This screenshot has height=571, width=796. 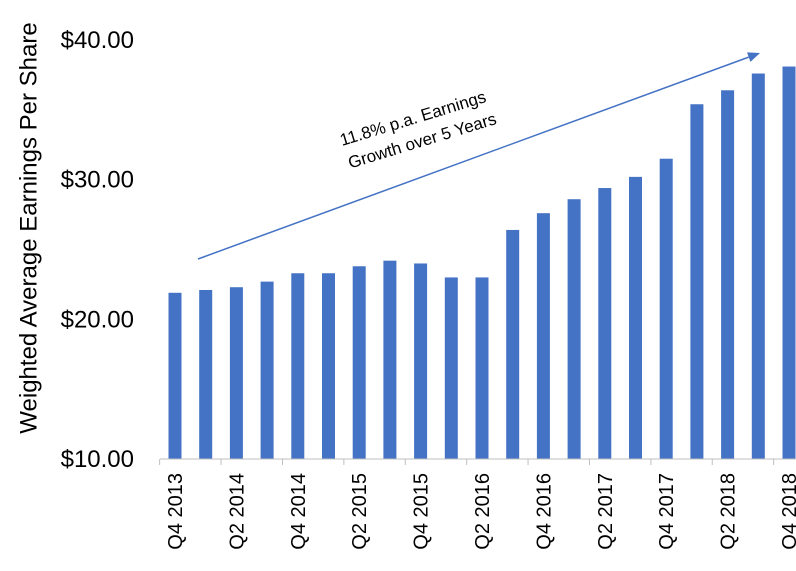 What do you see at coordinates (787, 511) in the screenshot?
I see `x-tick-label: Q4 2018` at bounding box center [787, 511].